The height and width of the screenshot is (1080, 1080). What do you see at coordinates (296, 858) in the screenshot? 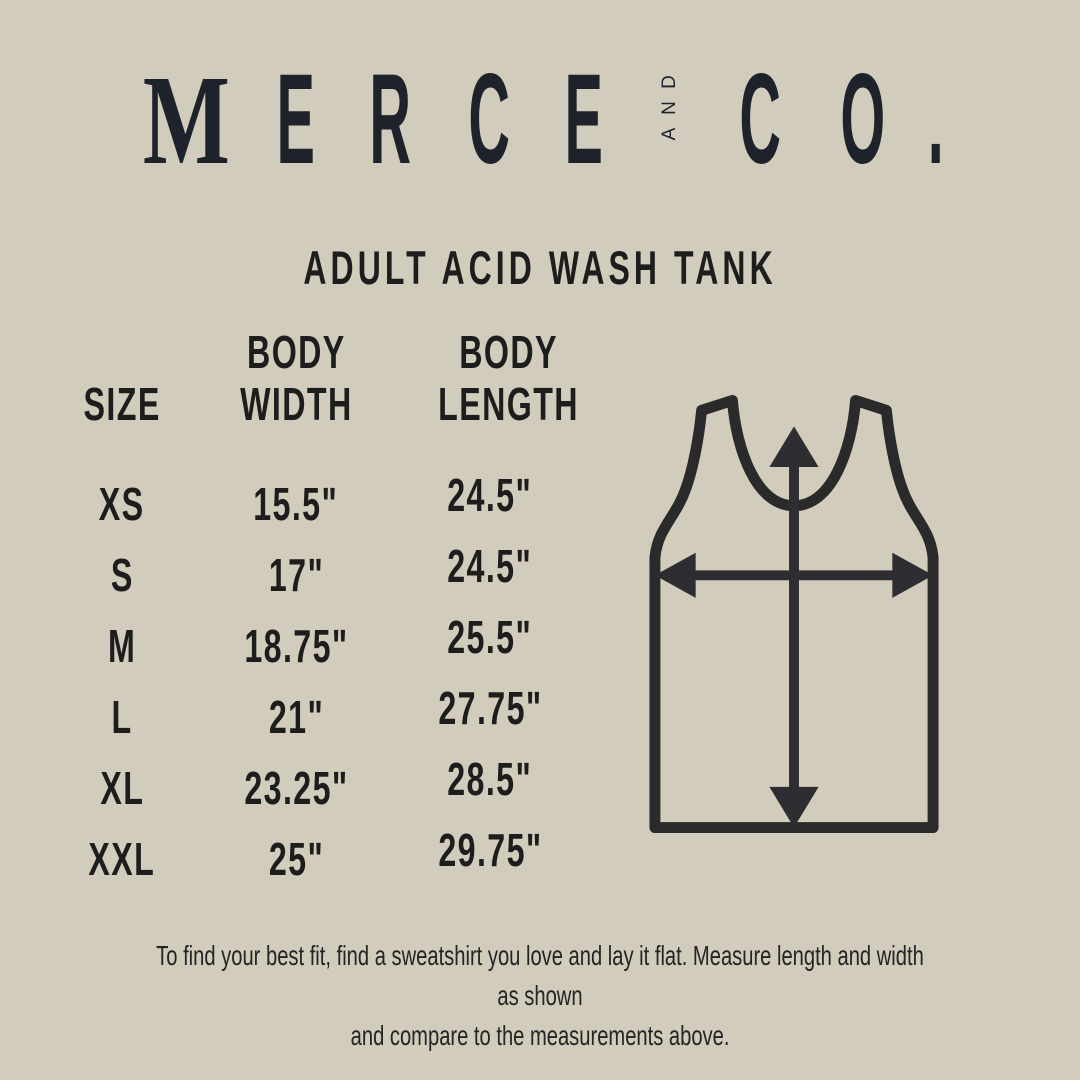
I see `body-width-value: 25"` at bounding box center [296, 858].